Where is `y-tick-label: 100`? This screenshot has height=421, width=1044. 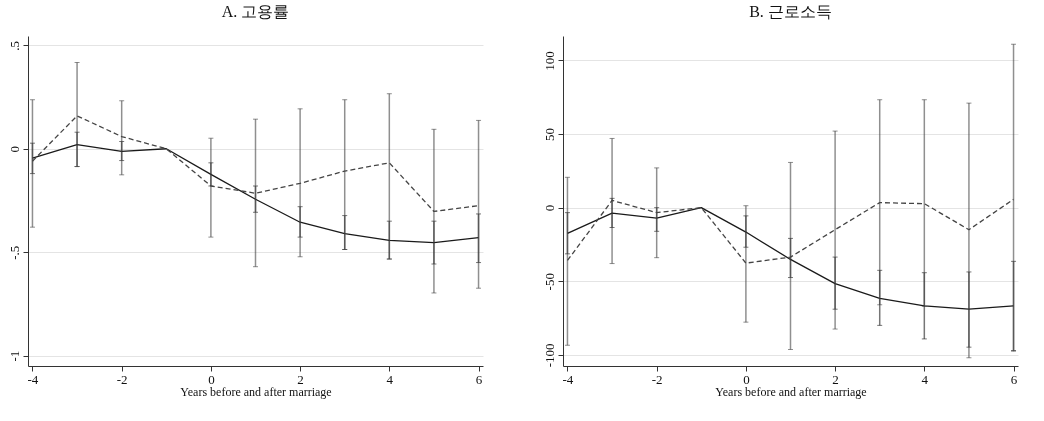 y-tick-label: 100 is located at coordinates (549, 61).